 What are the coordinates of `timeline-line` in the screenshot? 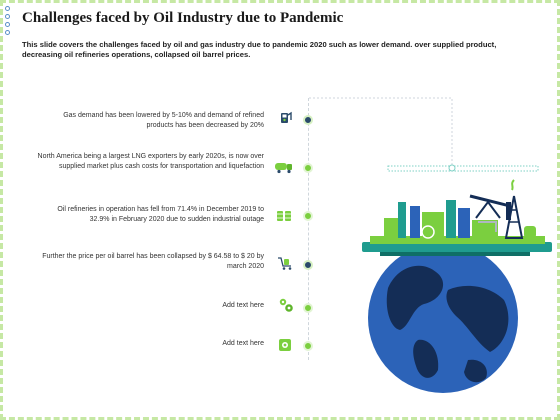 It's located at (308, 229).